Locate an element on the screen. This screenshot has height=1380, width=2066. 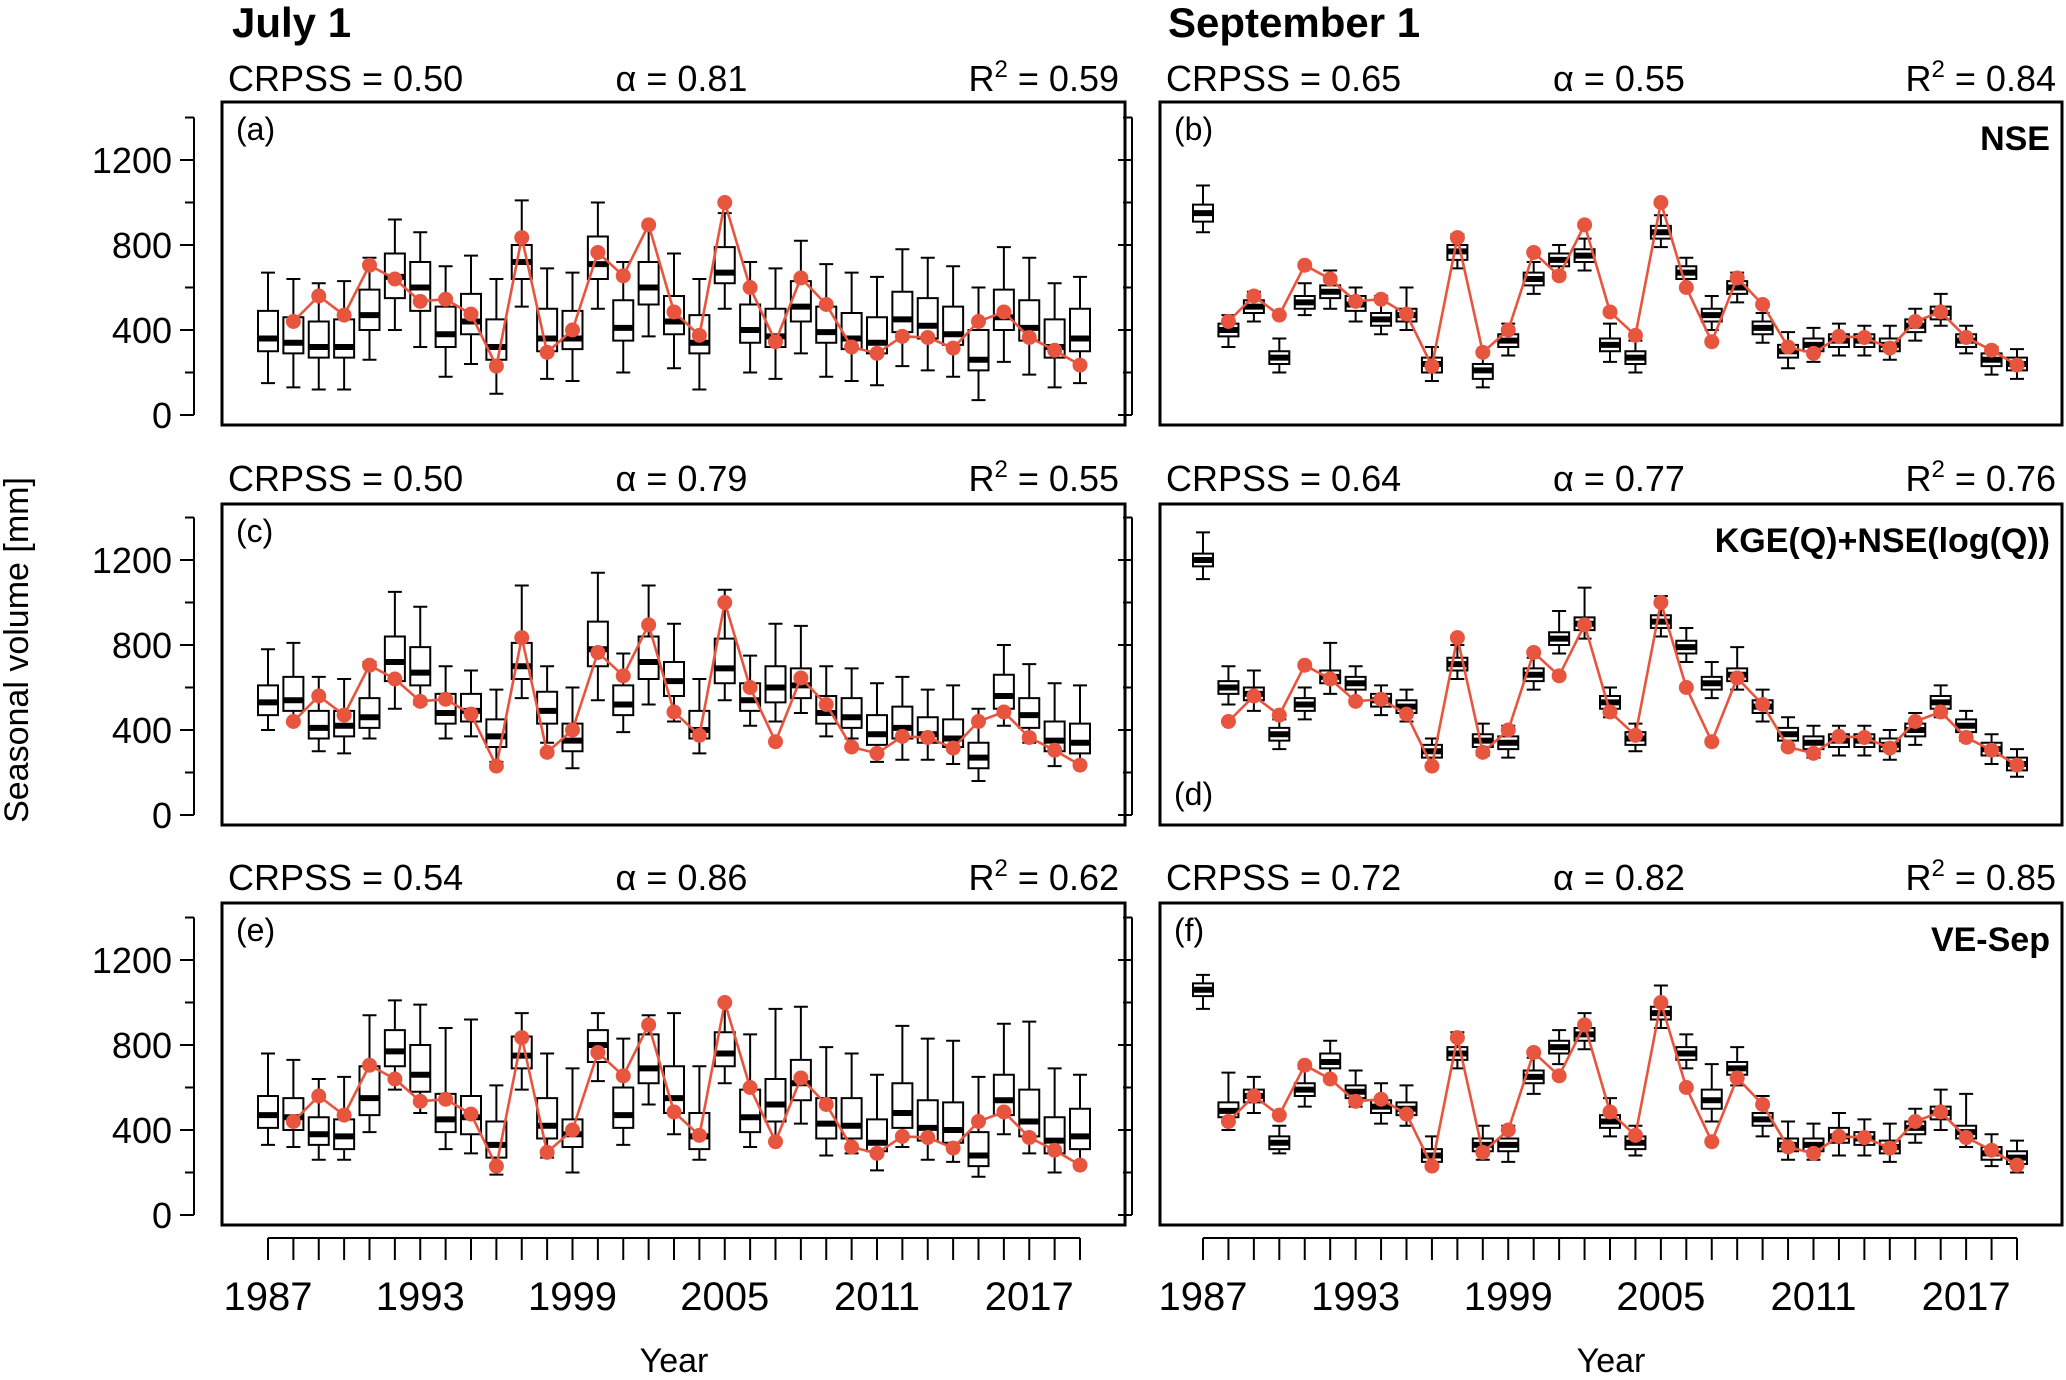
observed-point-2004 is located at coordinates (1635, 335).